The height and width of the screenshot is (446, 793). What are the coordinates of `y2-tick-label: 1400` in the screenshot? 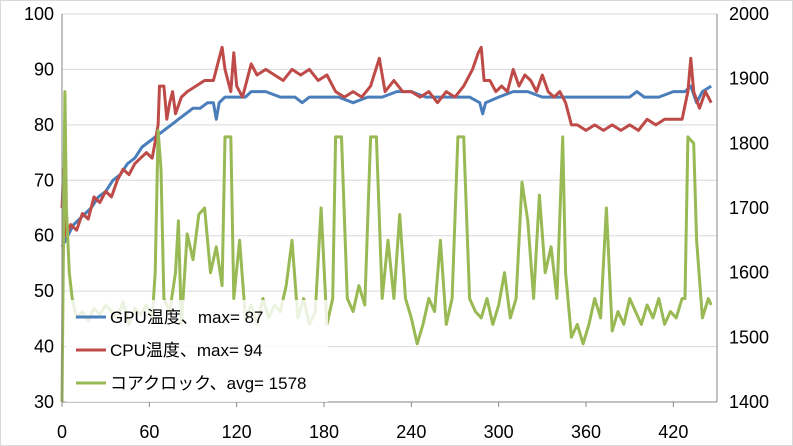 It's located at (749, 402).